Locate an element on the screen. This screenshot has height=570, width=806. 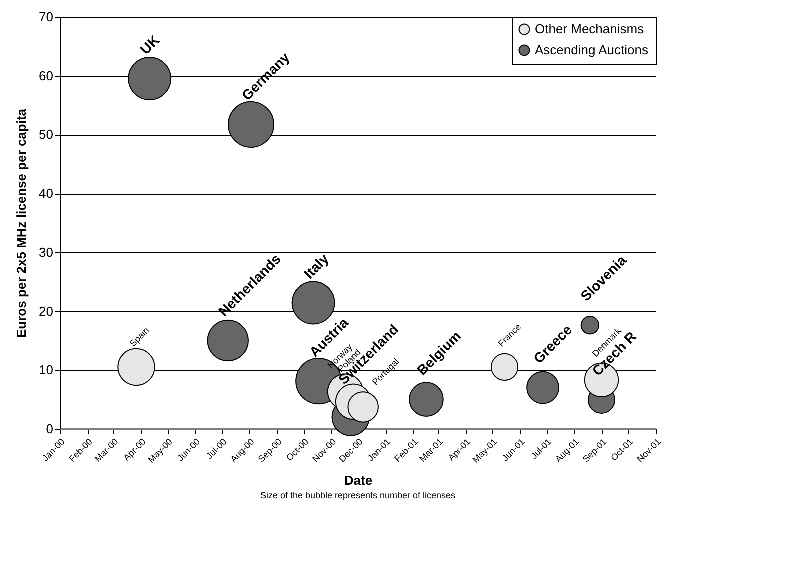
y-tick-label: 70 is located at coordinates (46, 17).